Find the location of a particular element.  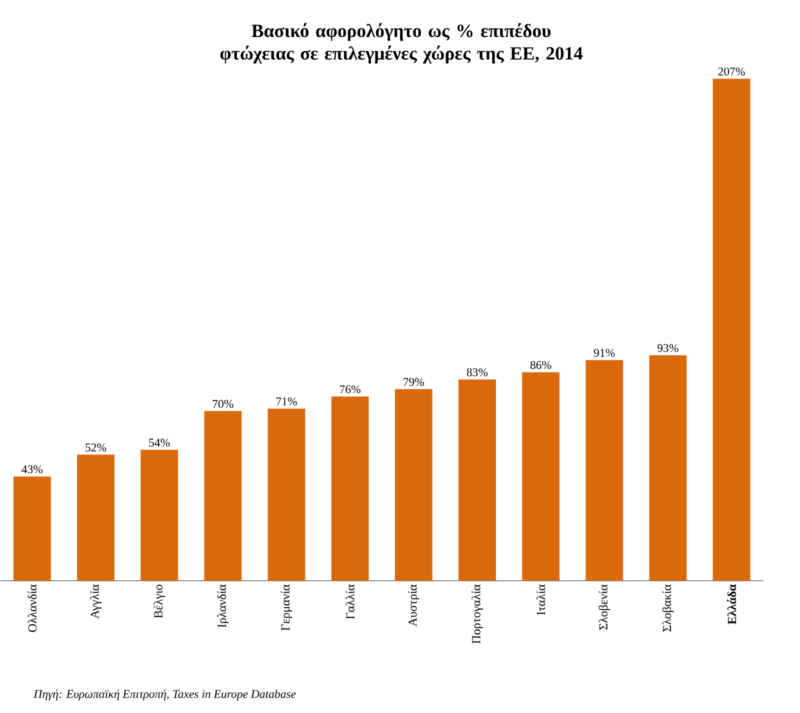

x-tick-label: Ελλάδα is located at coordinates (731, 604).